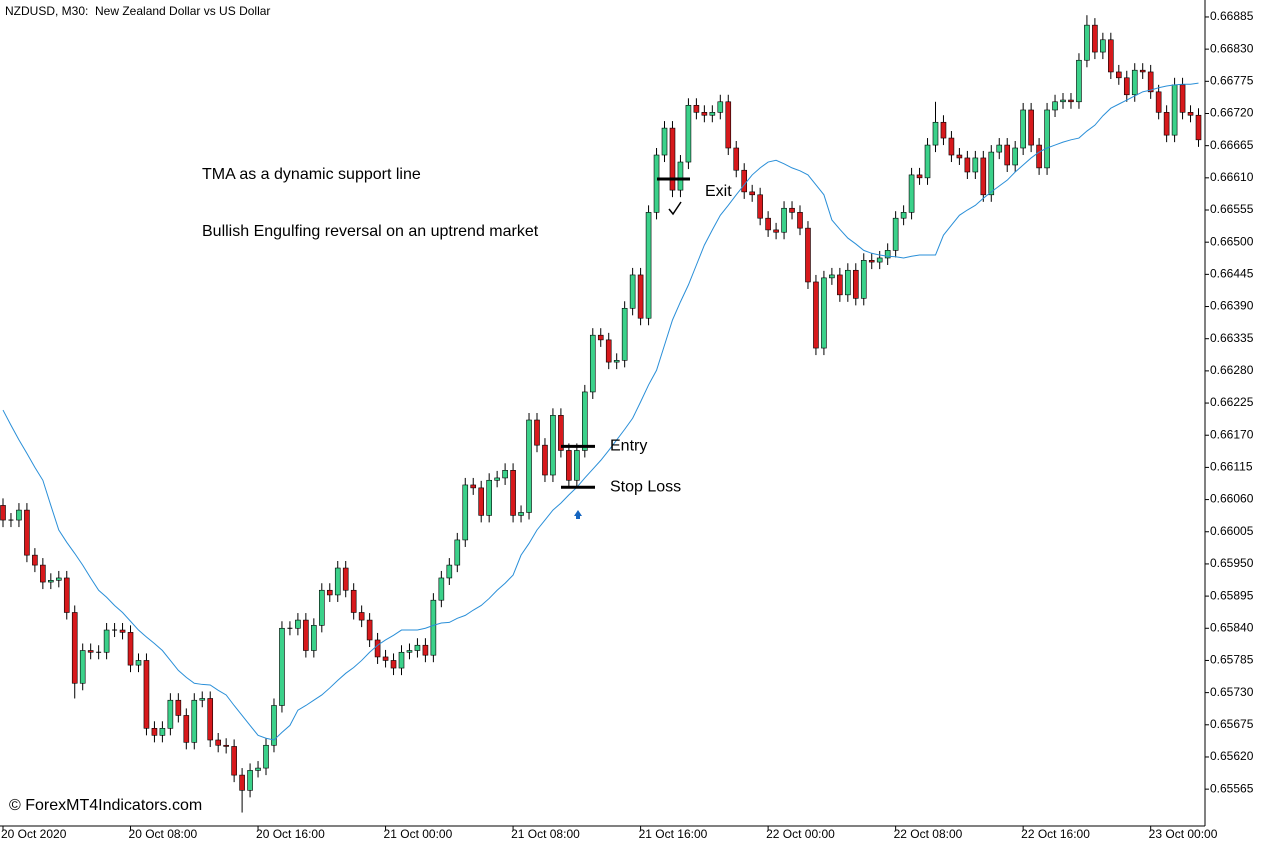 This screenshot has height=848, width=1275. I want to click on y-tick-label: 0.65730, so click(1232, 692).